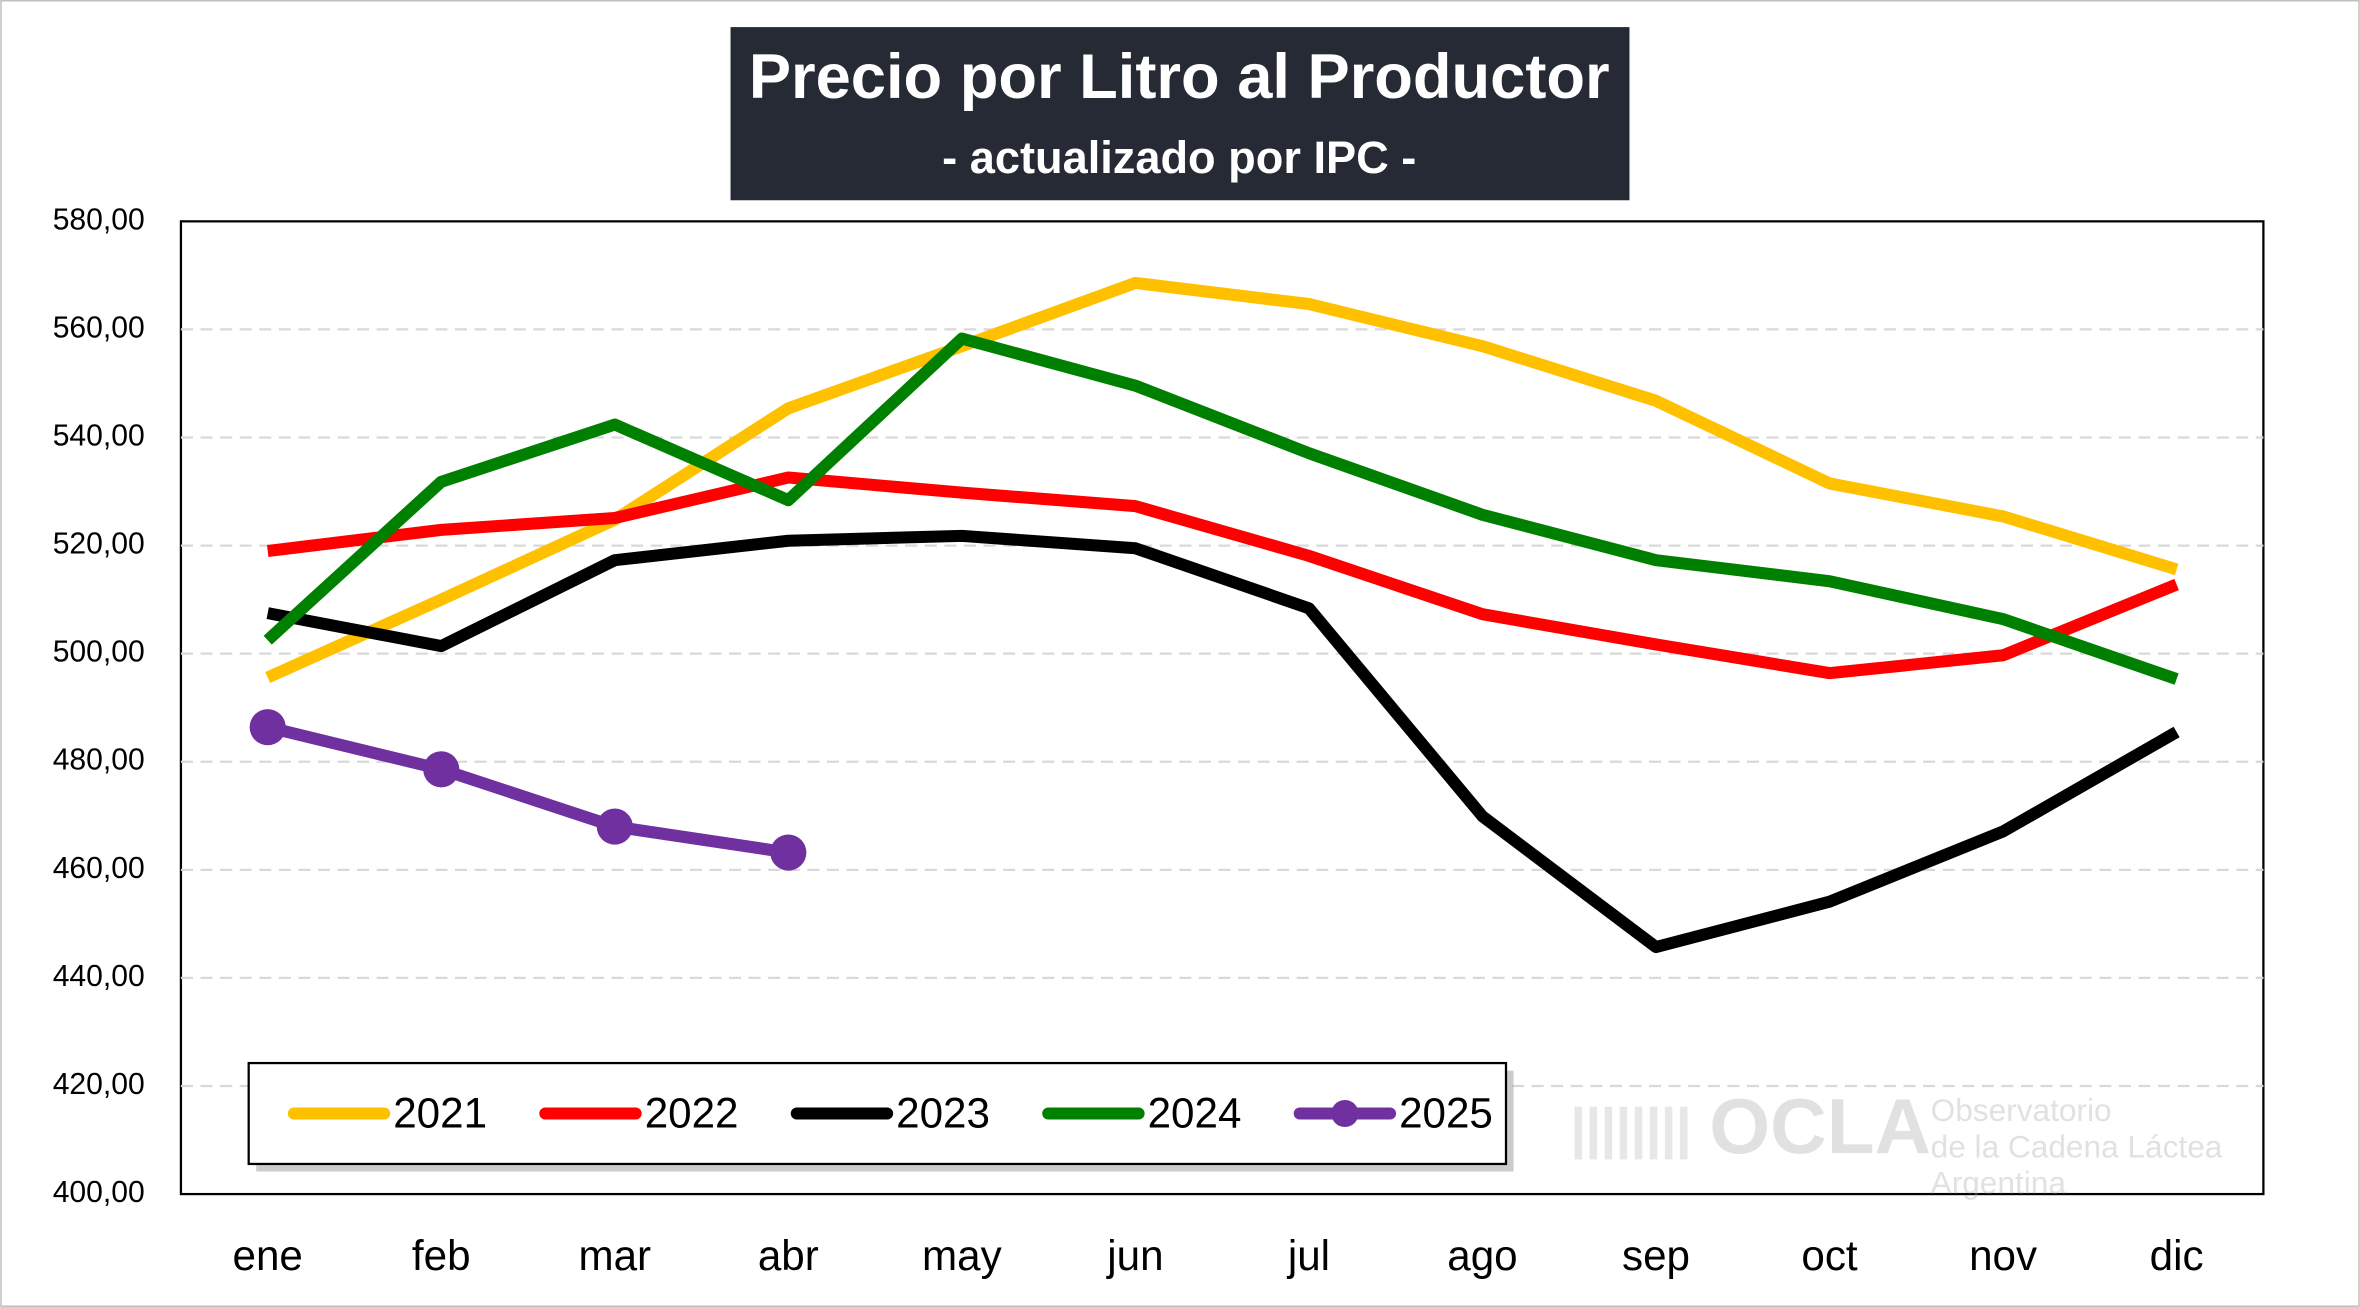 Image resolution: width=2360 pixels, height=1307 pixels. Describe the element at coordinates (1180, 114) in the screenshot. I see `title-box` at that location.